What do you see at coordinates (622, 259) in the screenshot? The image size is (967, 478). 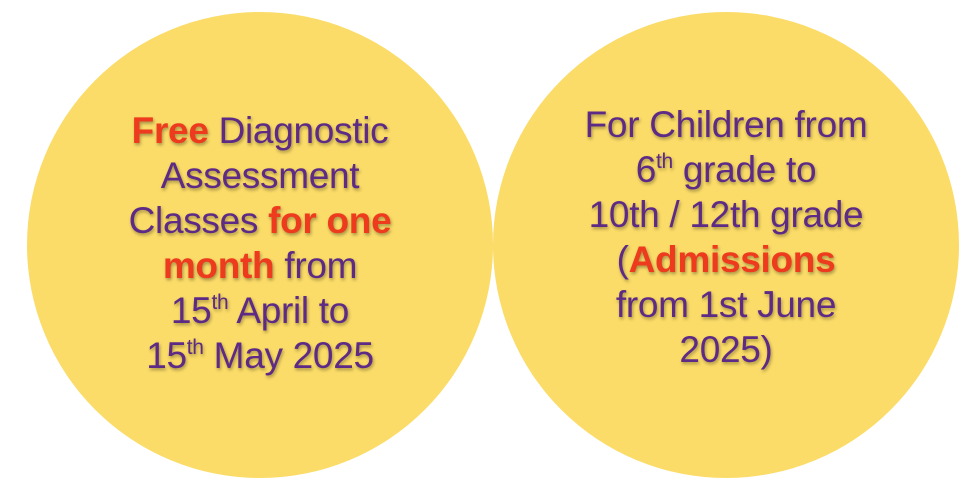 I see `open-paren: (` at bounding box center [622, 259].